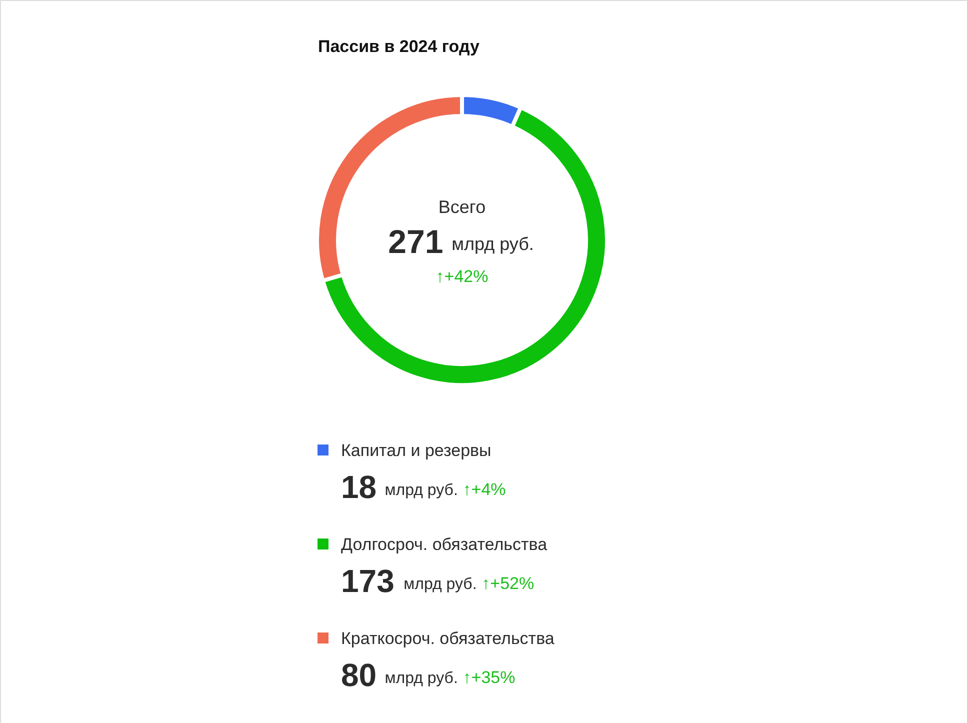  I want to click on text: 271 млрд руб., so click(461, 241).